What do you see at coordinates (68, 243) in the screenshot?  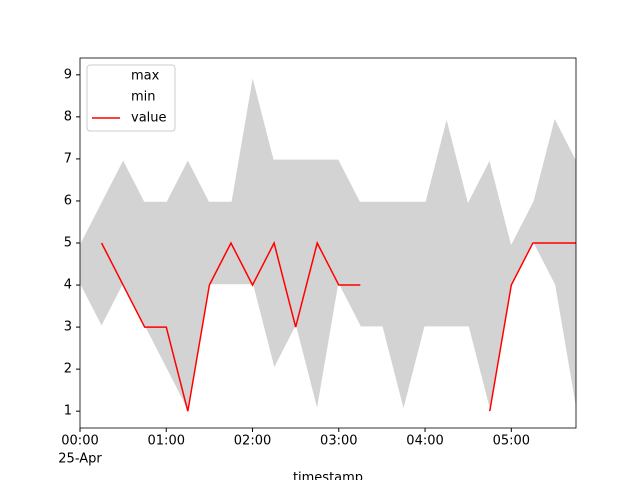 I see `y-tick-label: 5` at bounding box center [68, 243].